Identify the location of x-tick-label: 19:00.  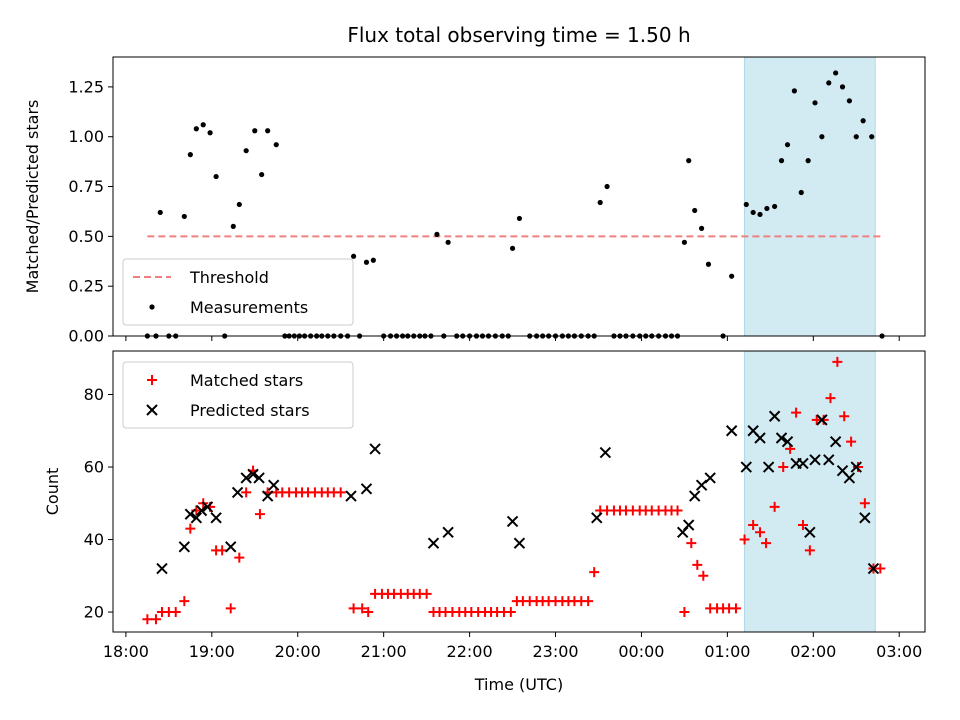
(212, 651).